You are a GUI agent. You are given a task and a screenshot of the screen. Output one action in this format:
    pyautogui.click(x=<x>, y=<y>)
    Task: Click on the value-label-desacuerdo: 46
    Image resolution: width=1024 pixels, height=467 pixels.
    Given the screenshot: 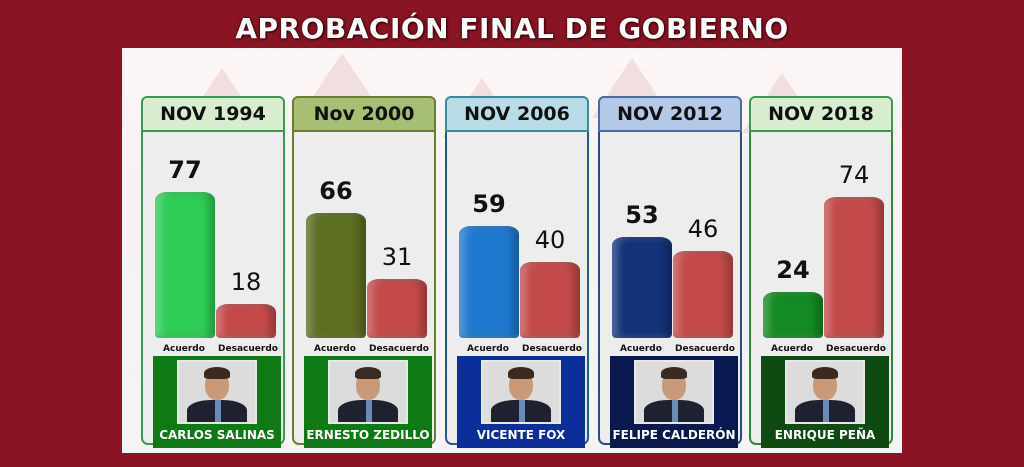 What is the action you would take?
    pyautogui.click(x=703, y=228)
    